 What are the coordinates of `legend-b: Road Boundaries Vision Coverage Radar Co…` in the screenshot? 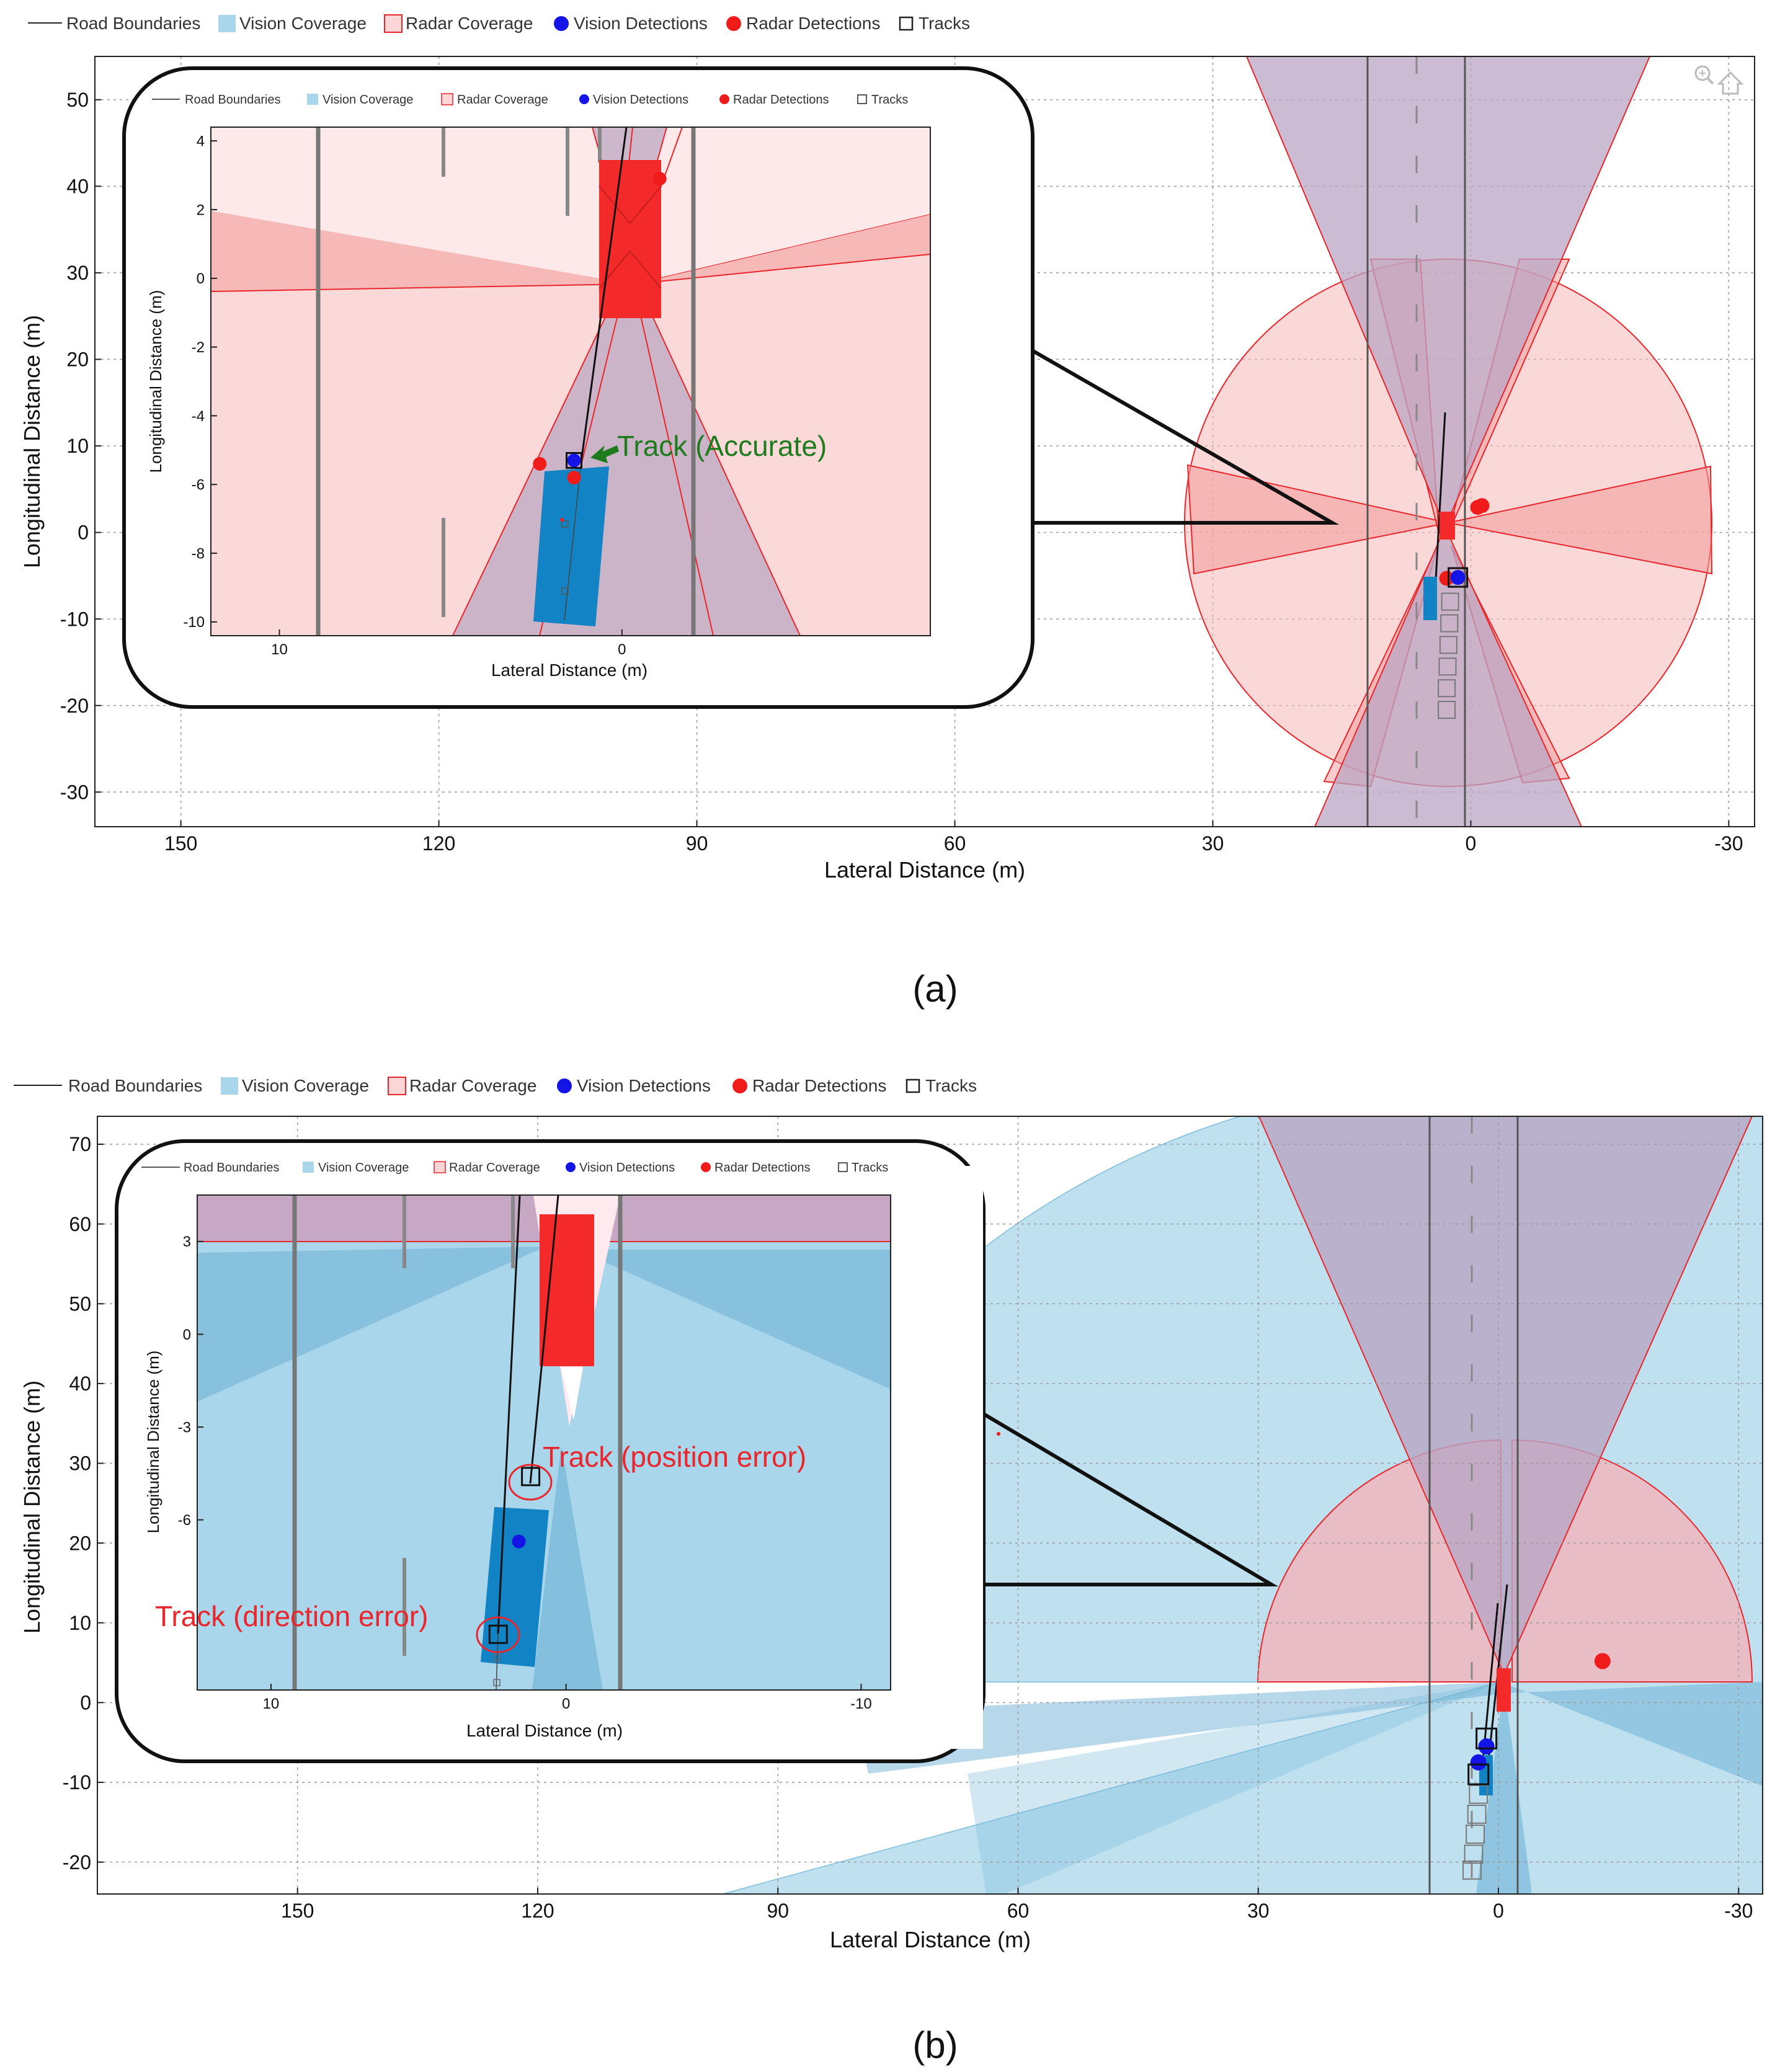 It's located at (496, 1086).